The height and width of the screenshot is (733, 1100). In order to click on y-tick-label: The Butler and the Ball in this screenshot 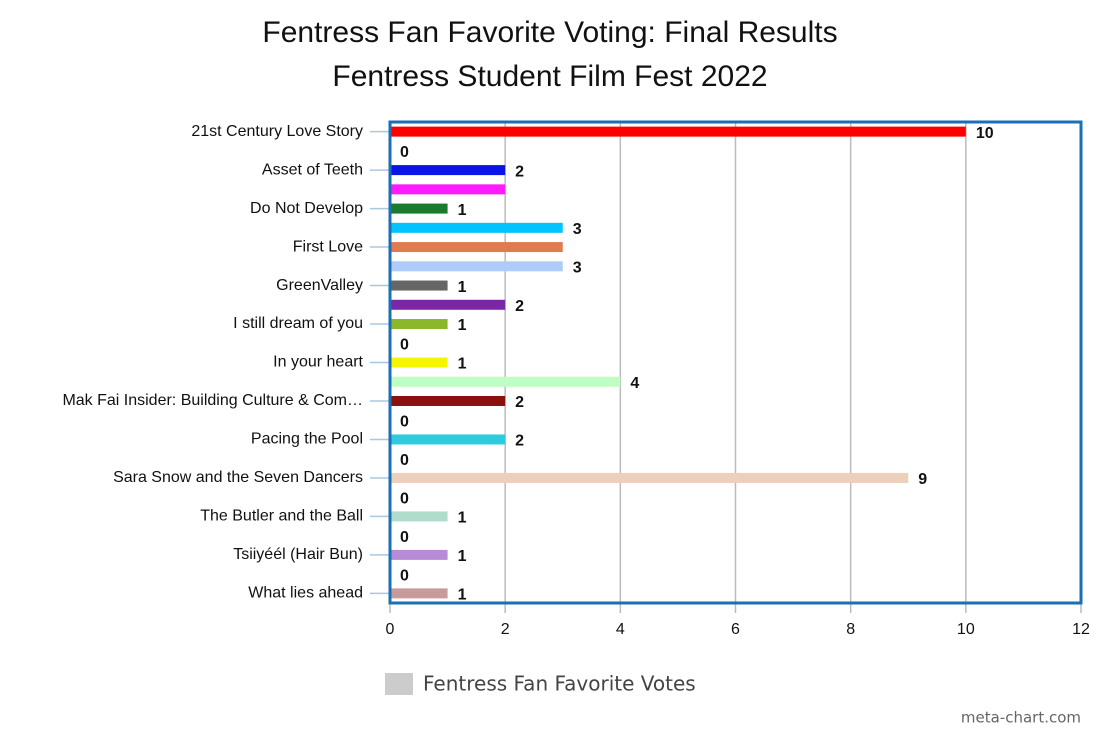, I will do `click(281, 516)`.